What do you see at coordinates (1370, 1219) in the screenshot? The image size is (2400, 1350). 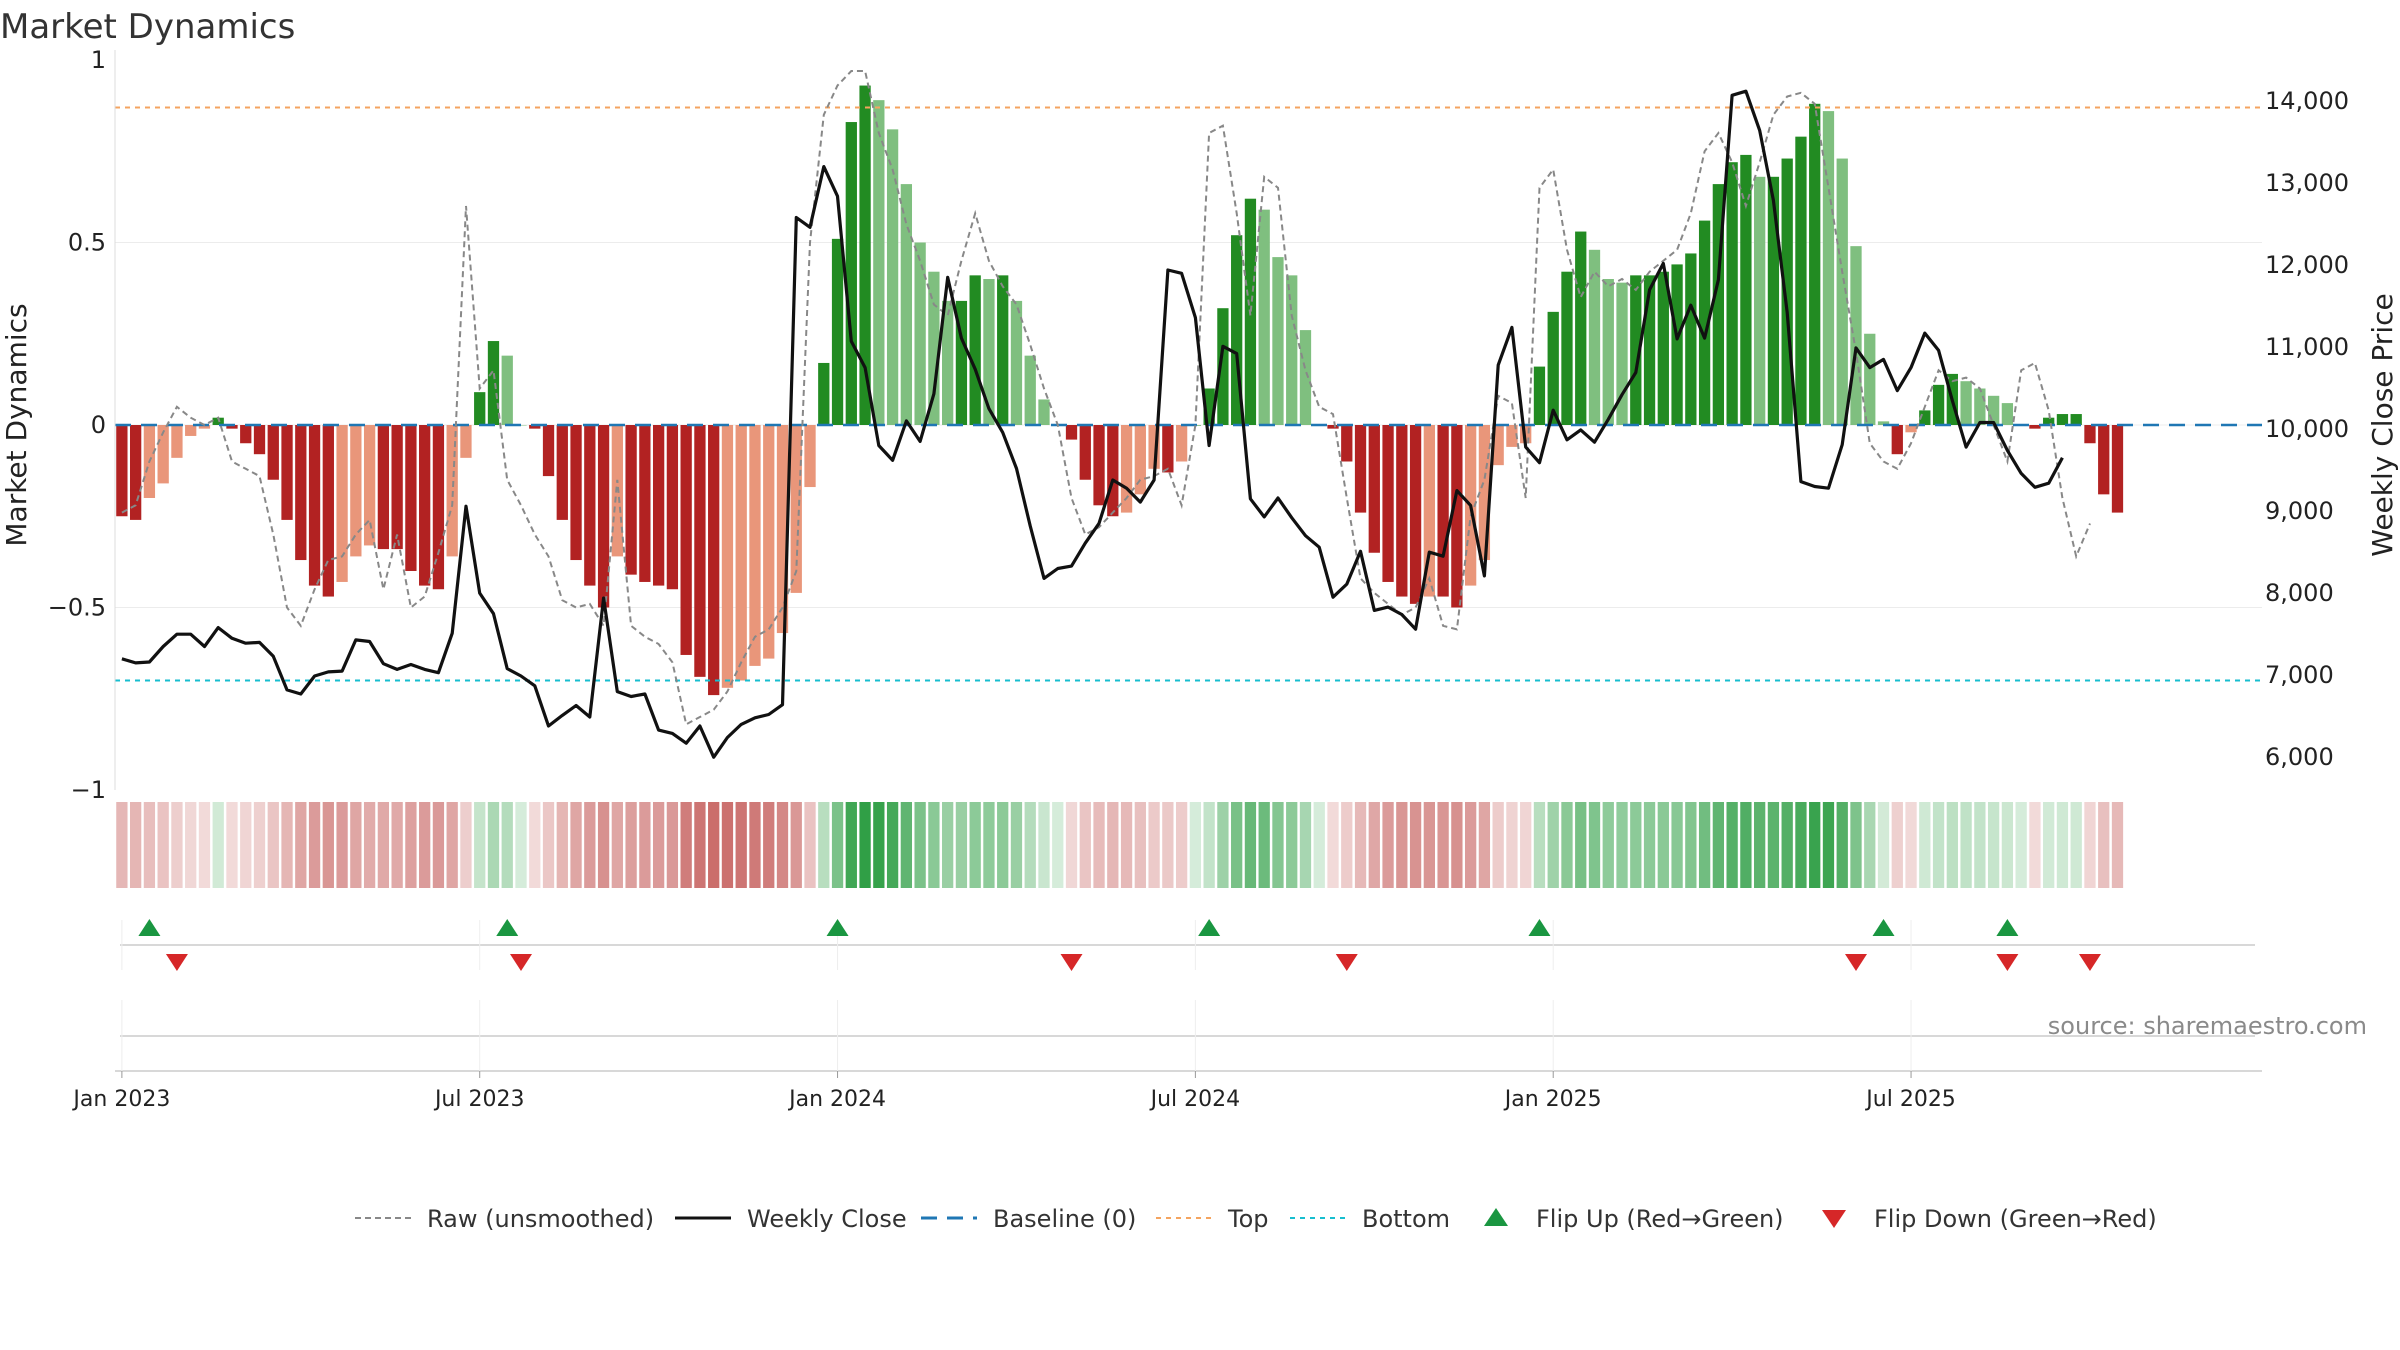 I see `legend-item-bottom: Bottom` at bounding box center [1370, 1219].